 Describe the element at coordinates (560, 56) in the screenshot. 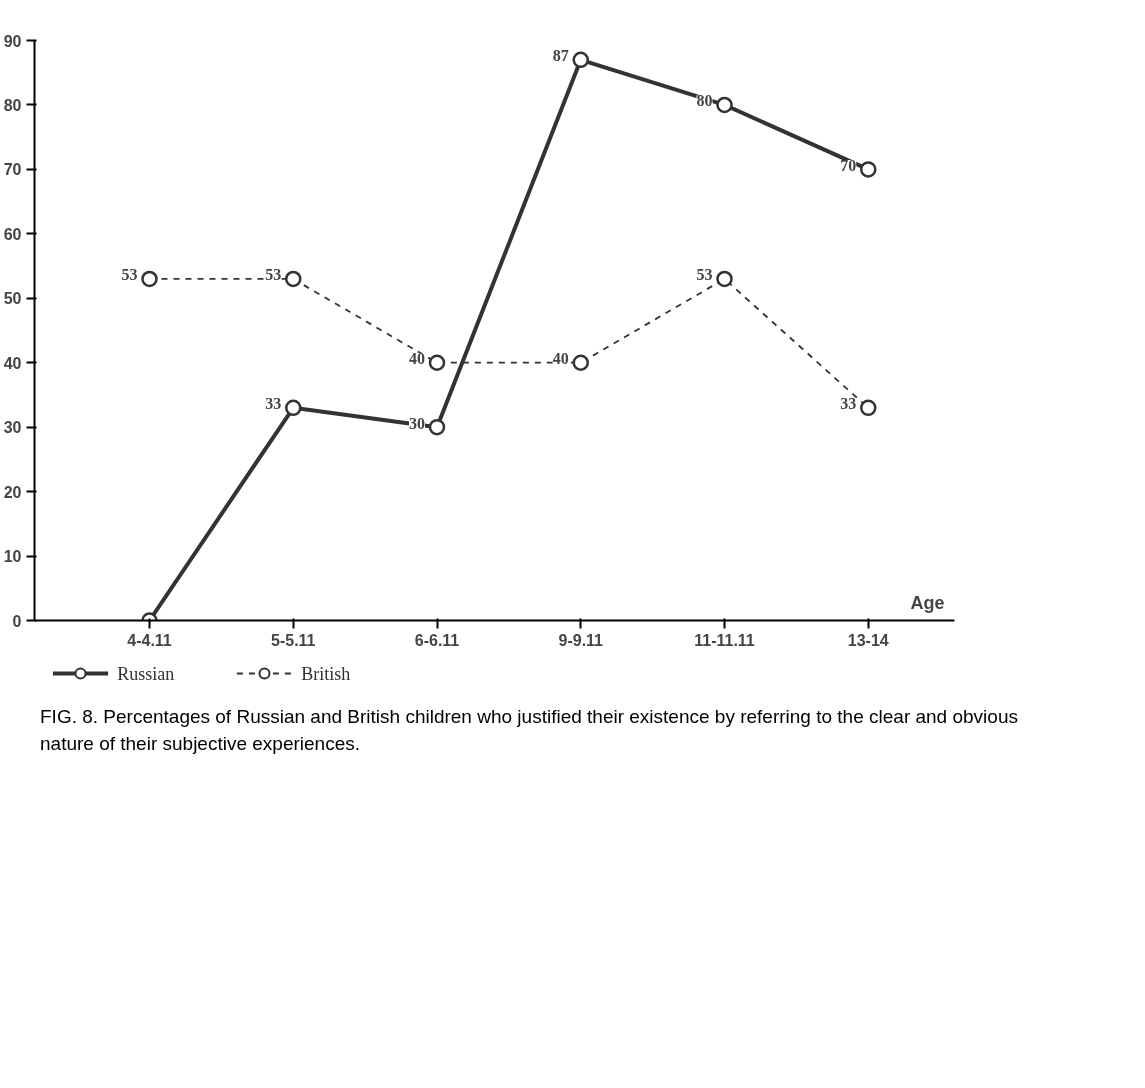

I see `data-label: 87` at that location.